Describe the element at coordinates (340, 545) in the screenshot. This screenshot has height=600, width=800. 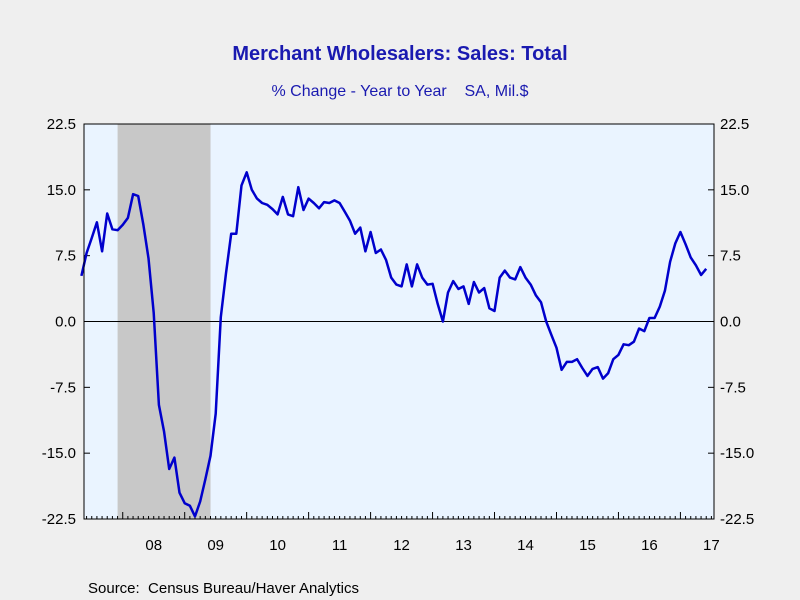
I see `x-tick-label: 11` at that location.